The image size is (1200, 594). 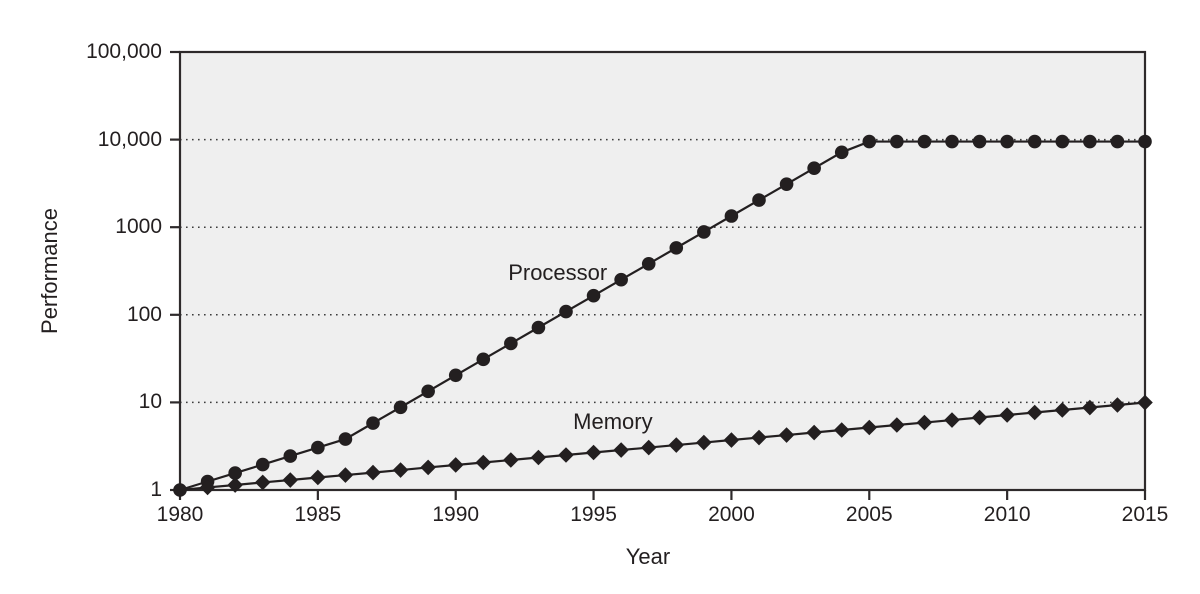 What do you see at coordinates (979, 141) in the screenshot?
I see `processor-point-2009` at bounding box center [979, 141].